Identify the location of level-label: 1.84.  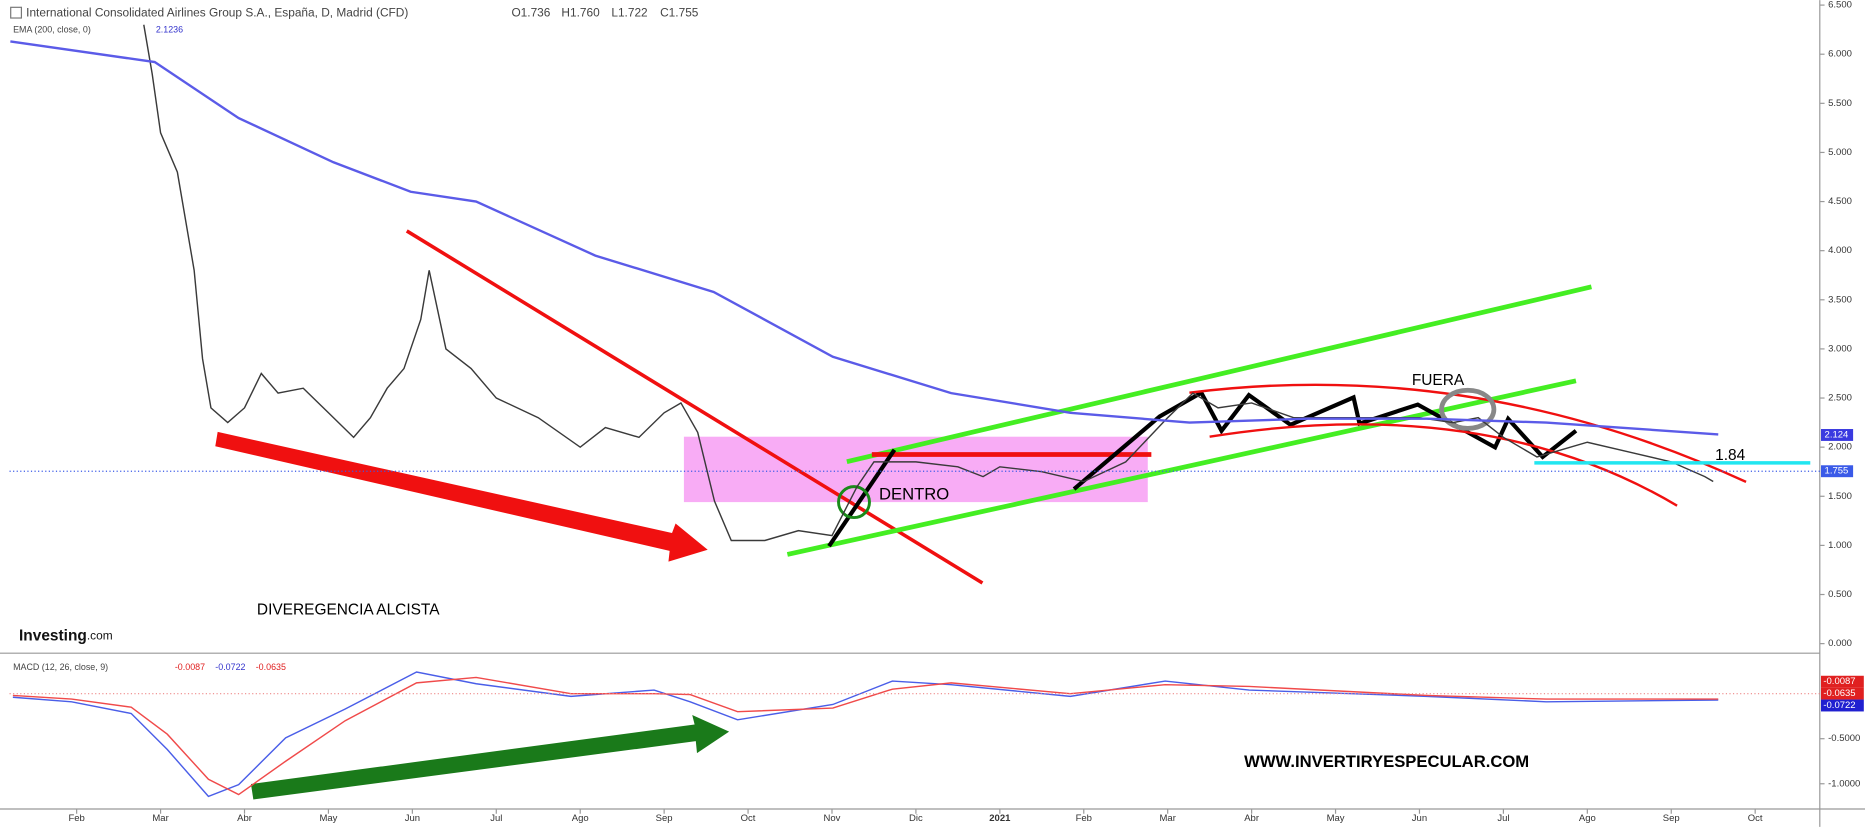
(1730, 455).